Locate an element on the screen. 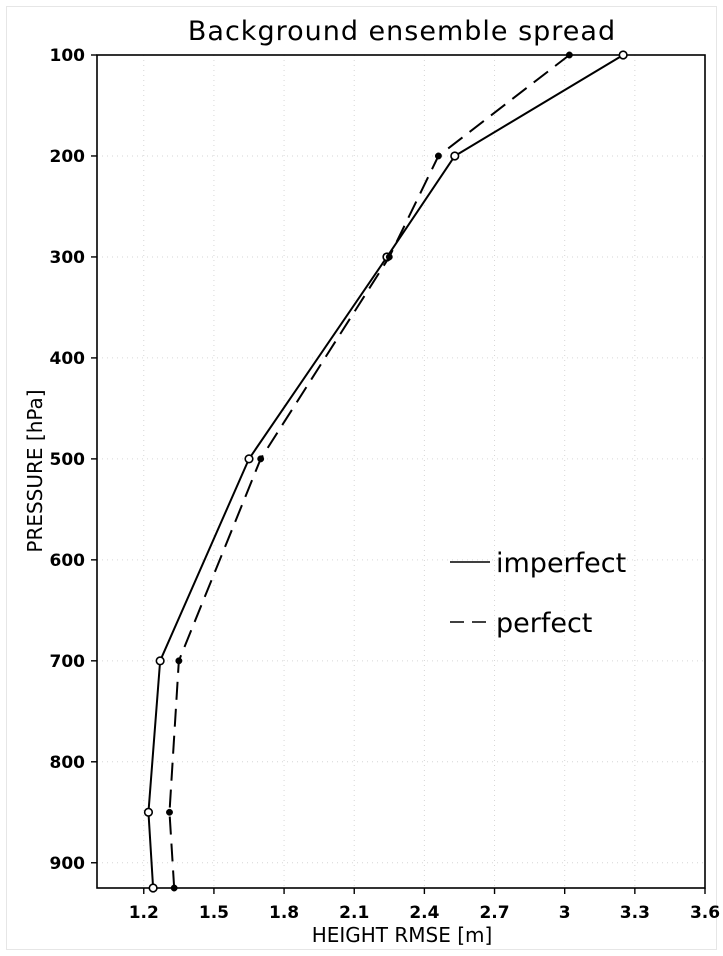 This screenshot has height=956, width=723. x-tick-label: 1.2 is located at coordinates (144, 913).